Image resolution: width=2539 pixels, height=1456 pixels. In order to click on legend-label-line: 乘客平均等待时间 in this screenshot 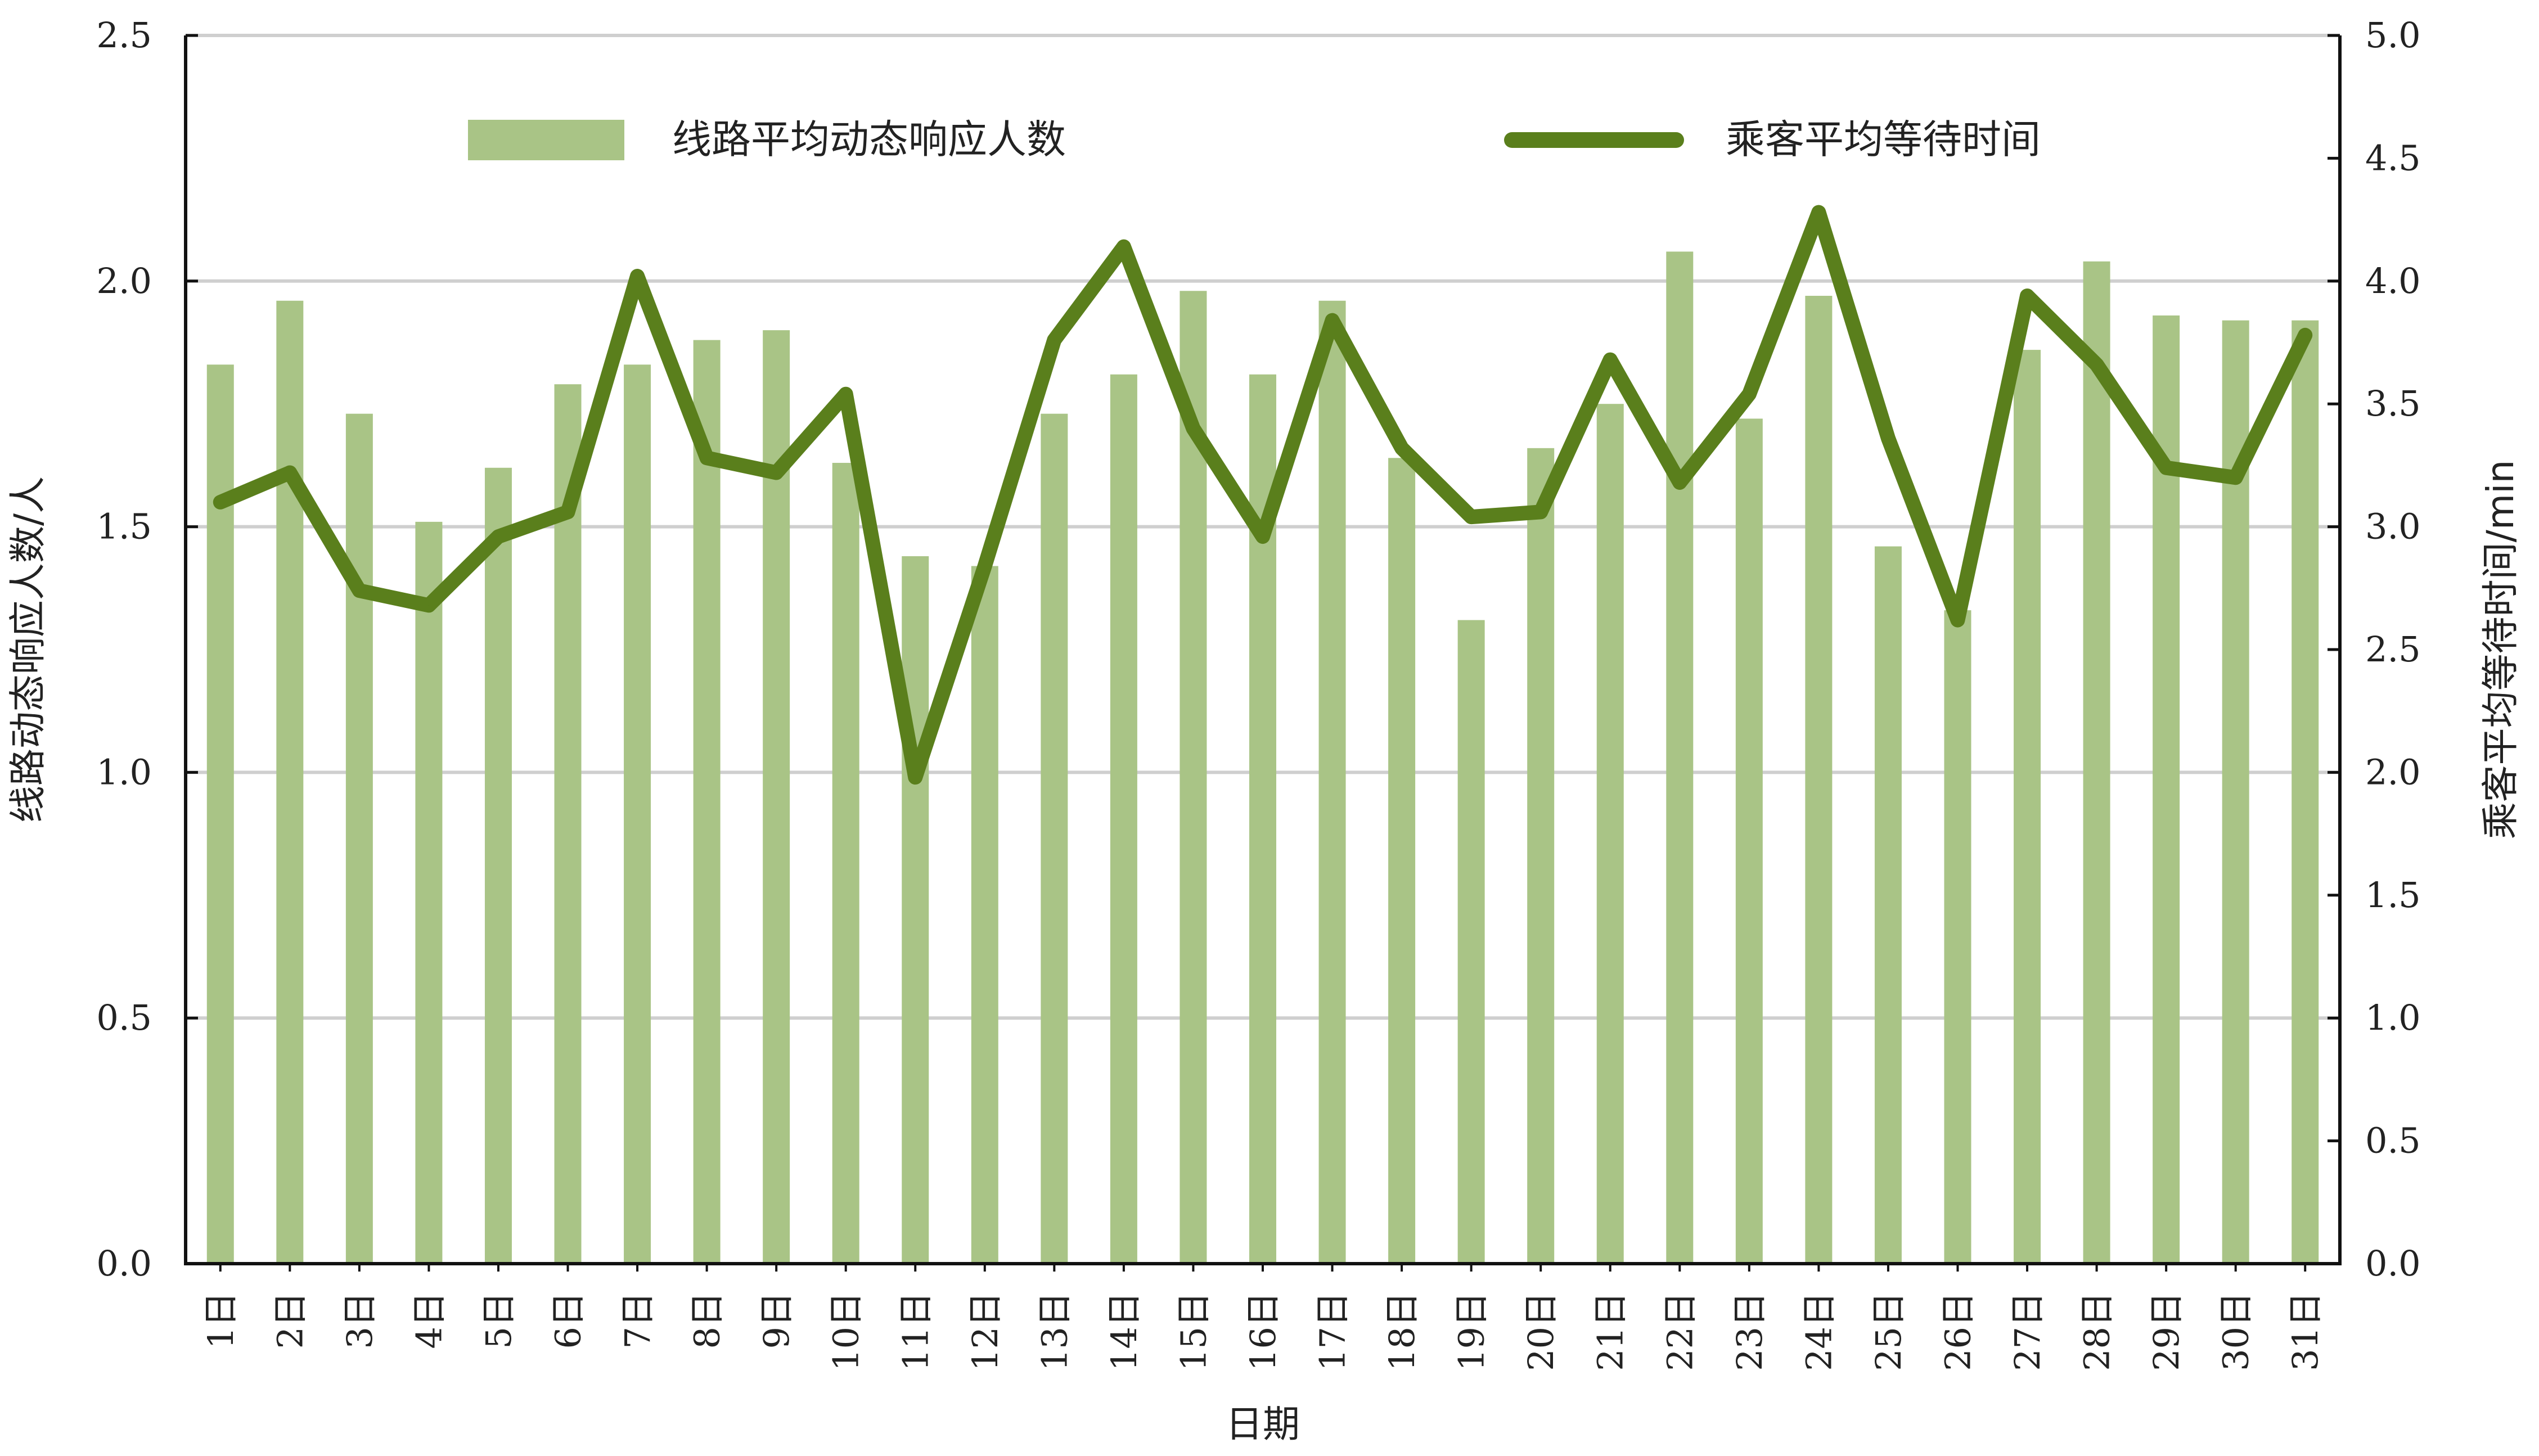, I will do `click(1883, 139)`.